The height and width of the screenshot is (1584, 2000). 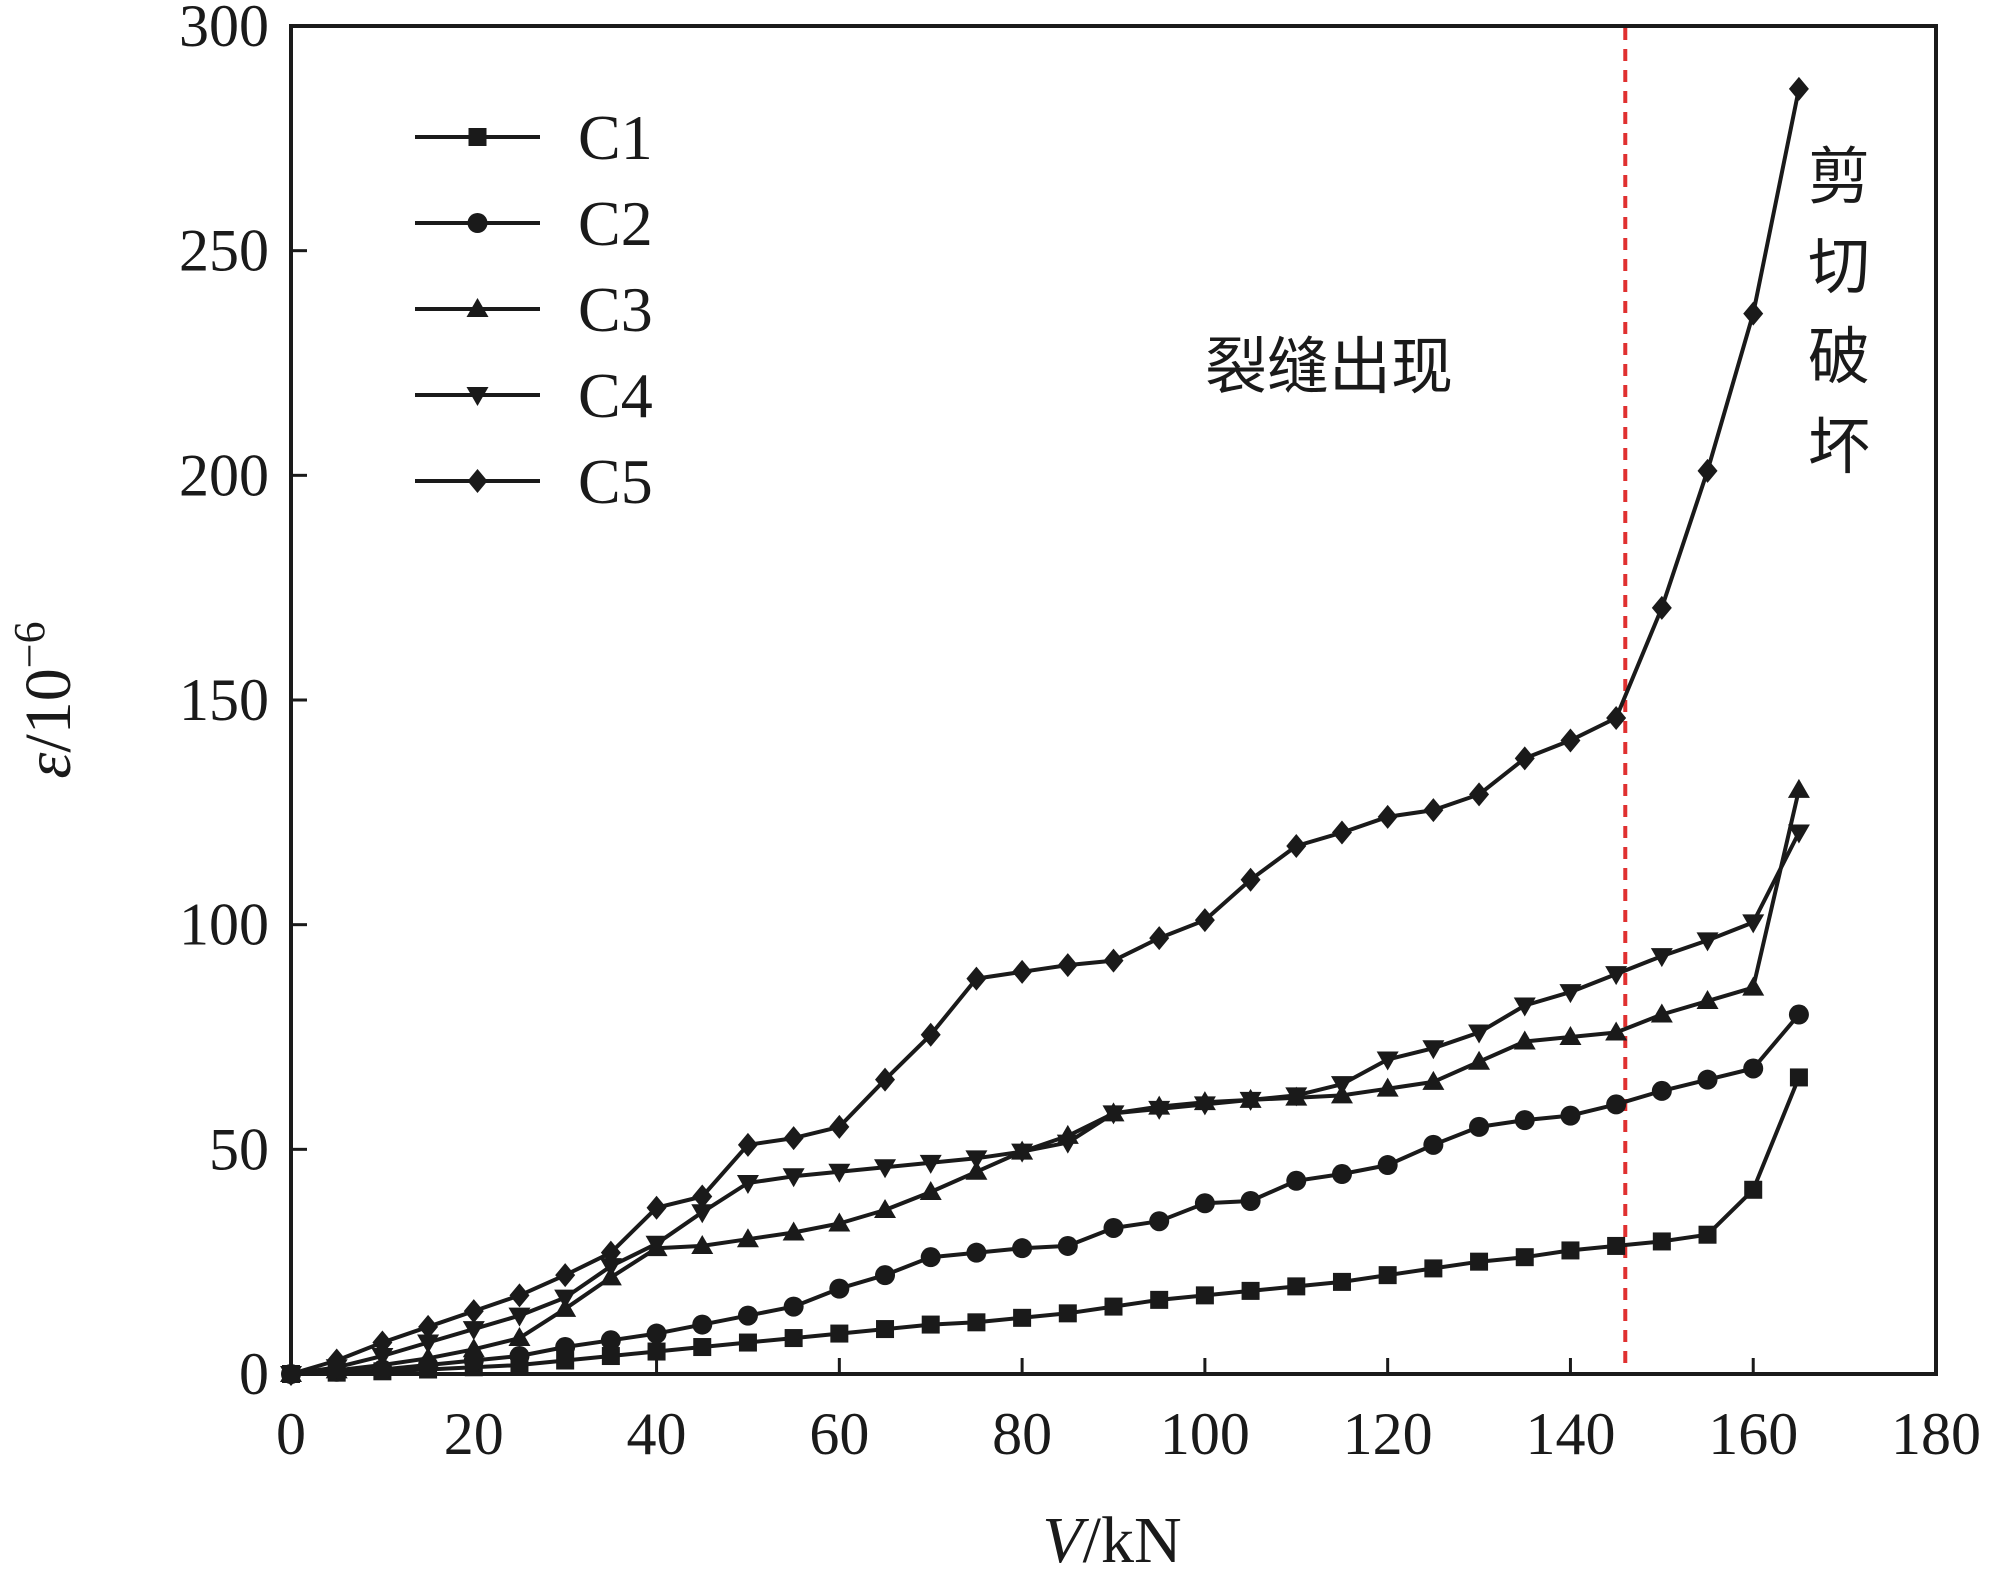 What do you see at coordinates (1045, 1226) in the screenshot?
I see `series-line-c1` at bounding box center [1045, 1226].